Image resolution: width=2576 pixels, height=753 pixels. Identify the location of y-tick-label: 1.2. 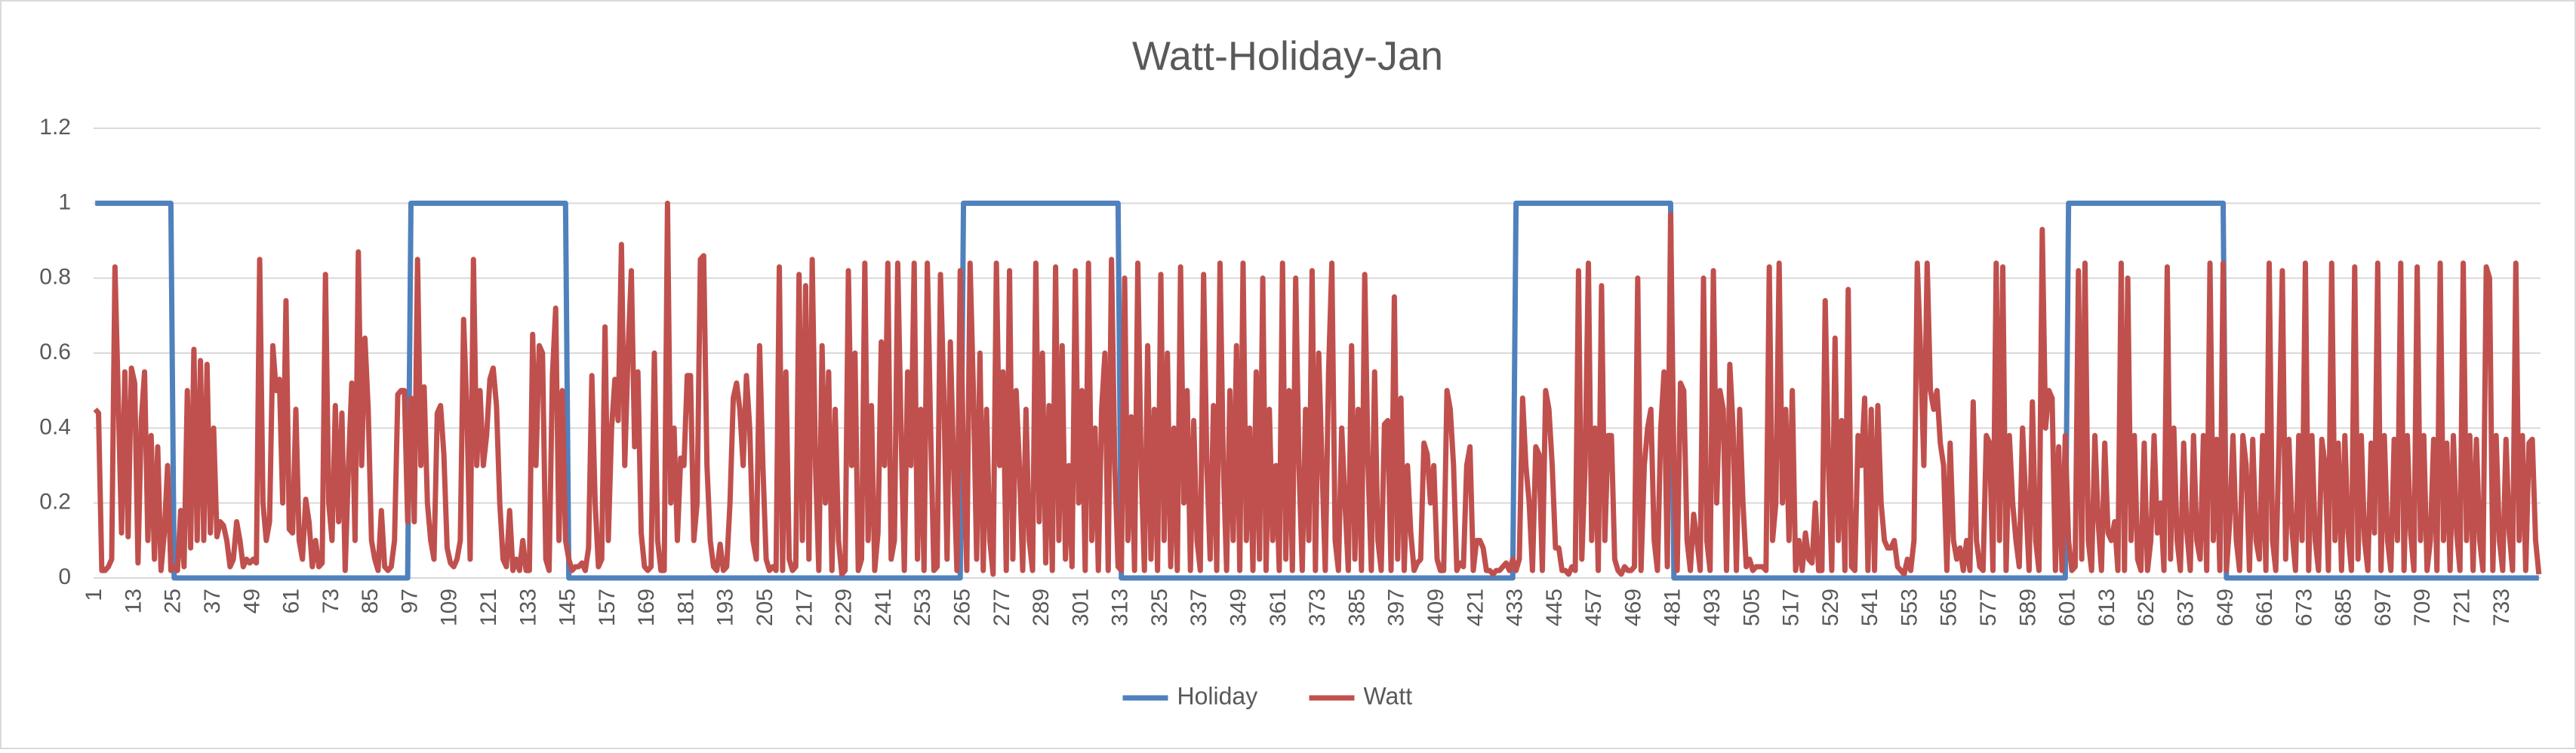
(55, 127).